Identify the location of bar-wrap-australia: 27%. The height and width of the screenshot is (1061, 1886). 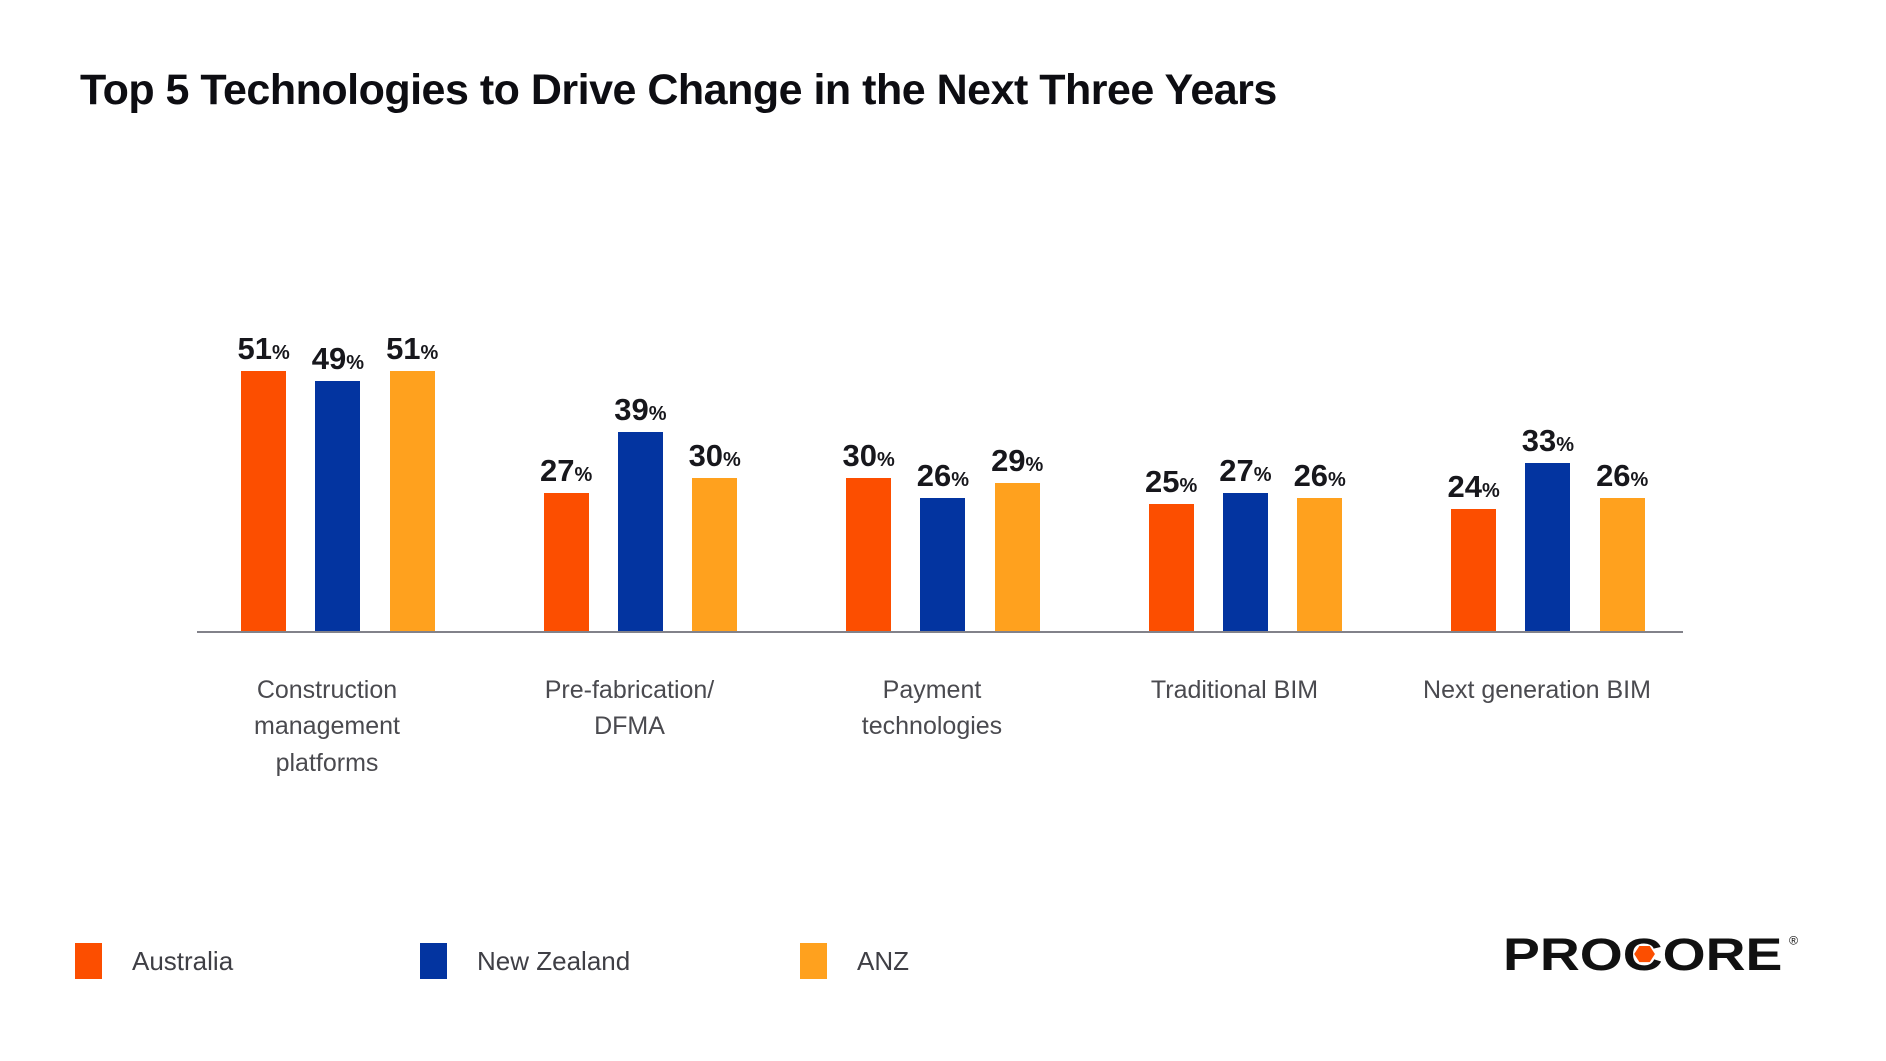
(566, 543).